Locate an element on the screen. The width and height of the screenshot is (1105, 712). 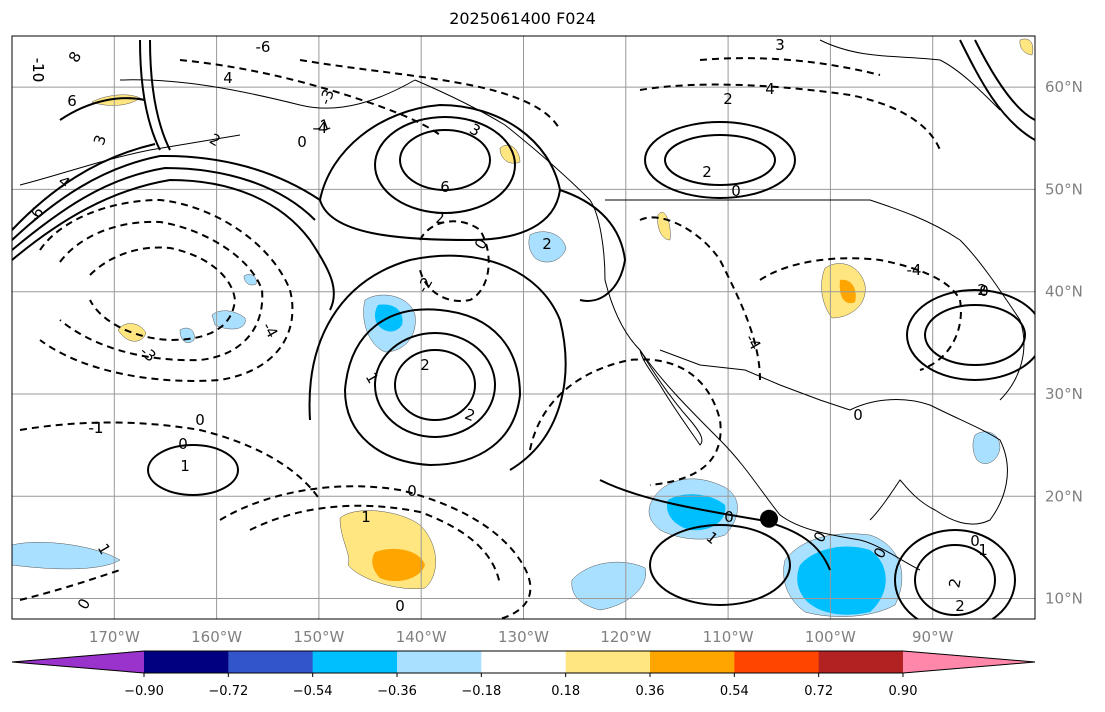
colorbar-tick-label: 0.54 is located at coordinates (734, 691).